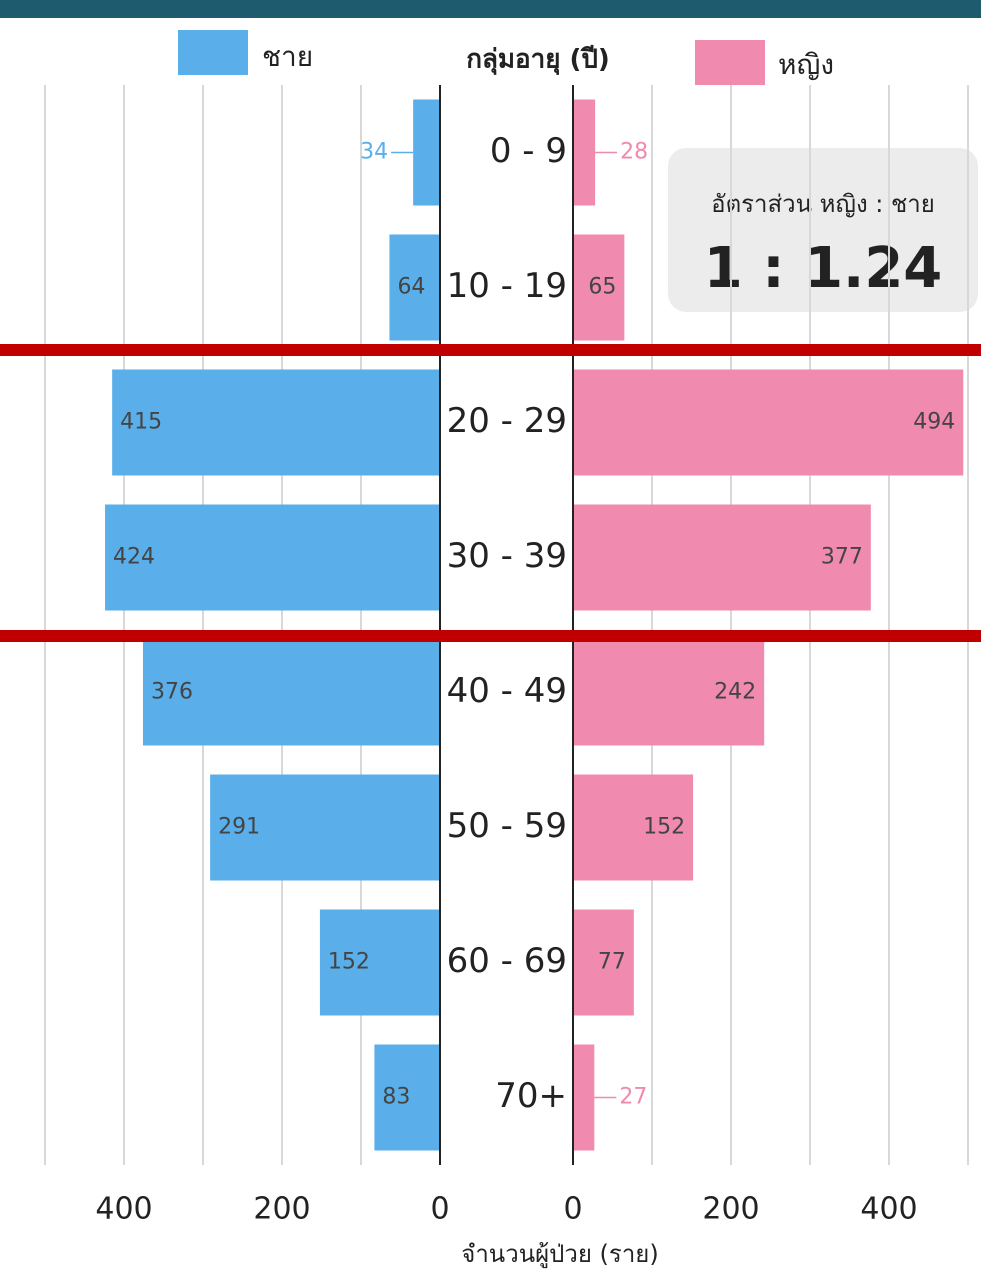 This screenshot has height=1283, width=981. What do you see at coordinates (823, 204) in the screenshot?
I see `ratio-label: อัตราส่วน หญิง : ชาย` at bounding box center [823, 204].